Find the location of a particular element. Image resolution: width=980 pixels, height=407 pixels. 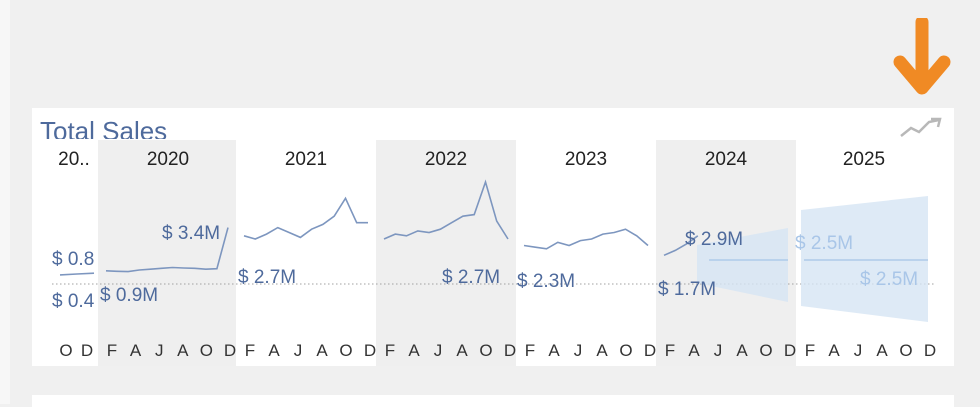

data-label: $ 3.4M is located at coordinates (191, 233).